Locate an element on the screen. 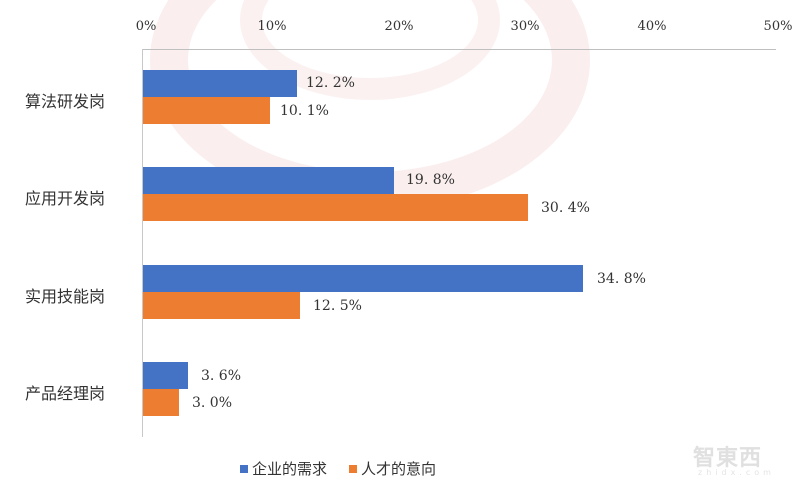 The width and height of the screenshot is (800, 491). x-tick: 10% is located at coordinates (272, 26).